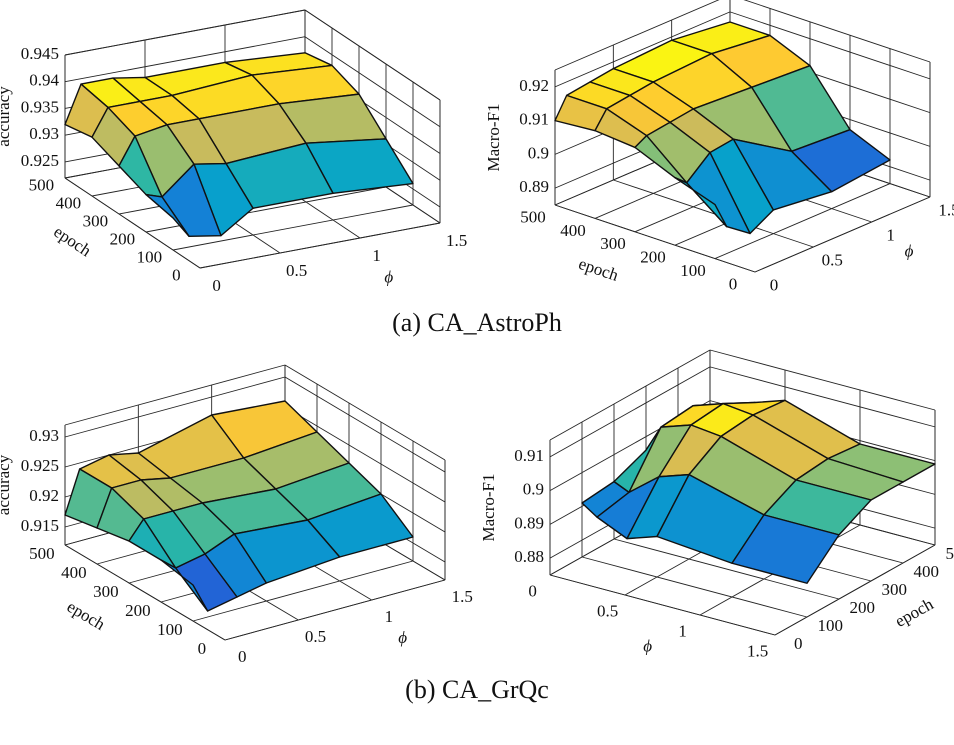 The image size is (954, 745). What do you see at coordinates (529, 556) in the screenshot?
I see `z-tick-label: 0.88` at bounding box center [529, 556].